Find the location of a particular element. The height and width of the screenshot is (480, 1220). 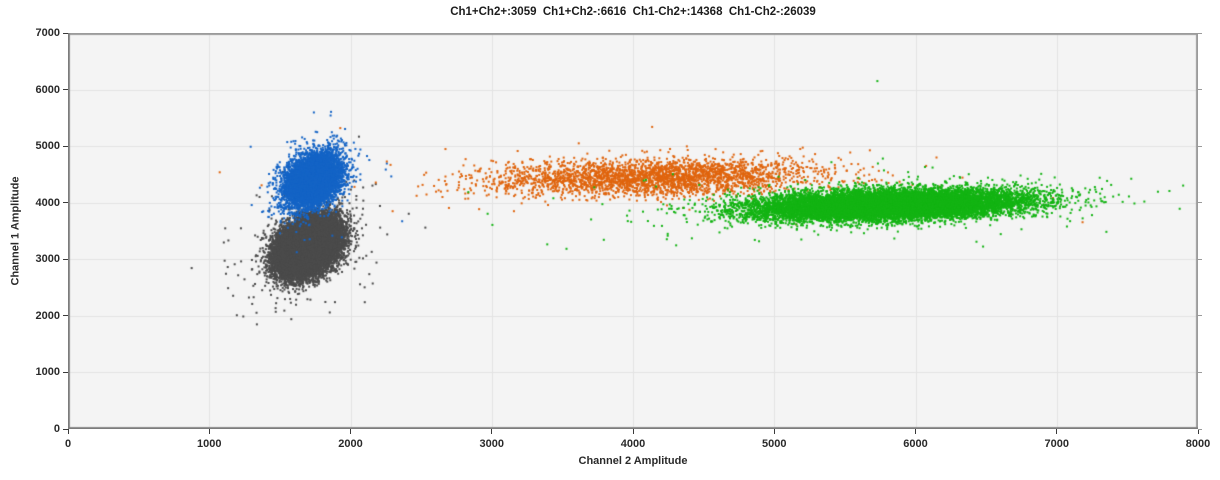

y-tick-label: 0 is located at coordinates (56, 429).